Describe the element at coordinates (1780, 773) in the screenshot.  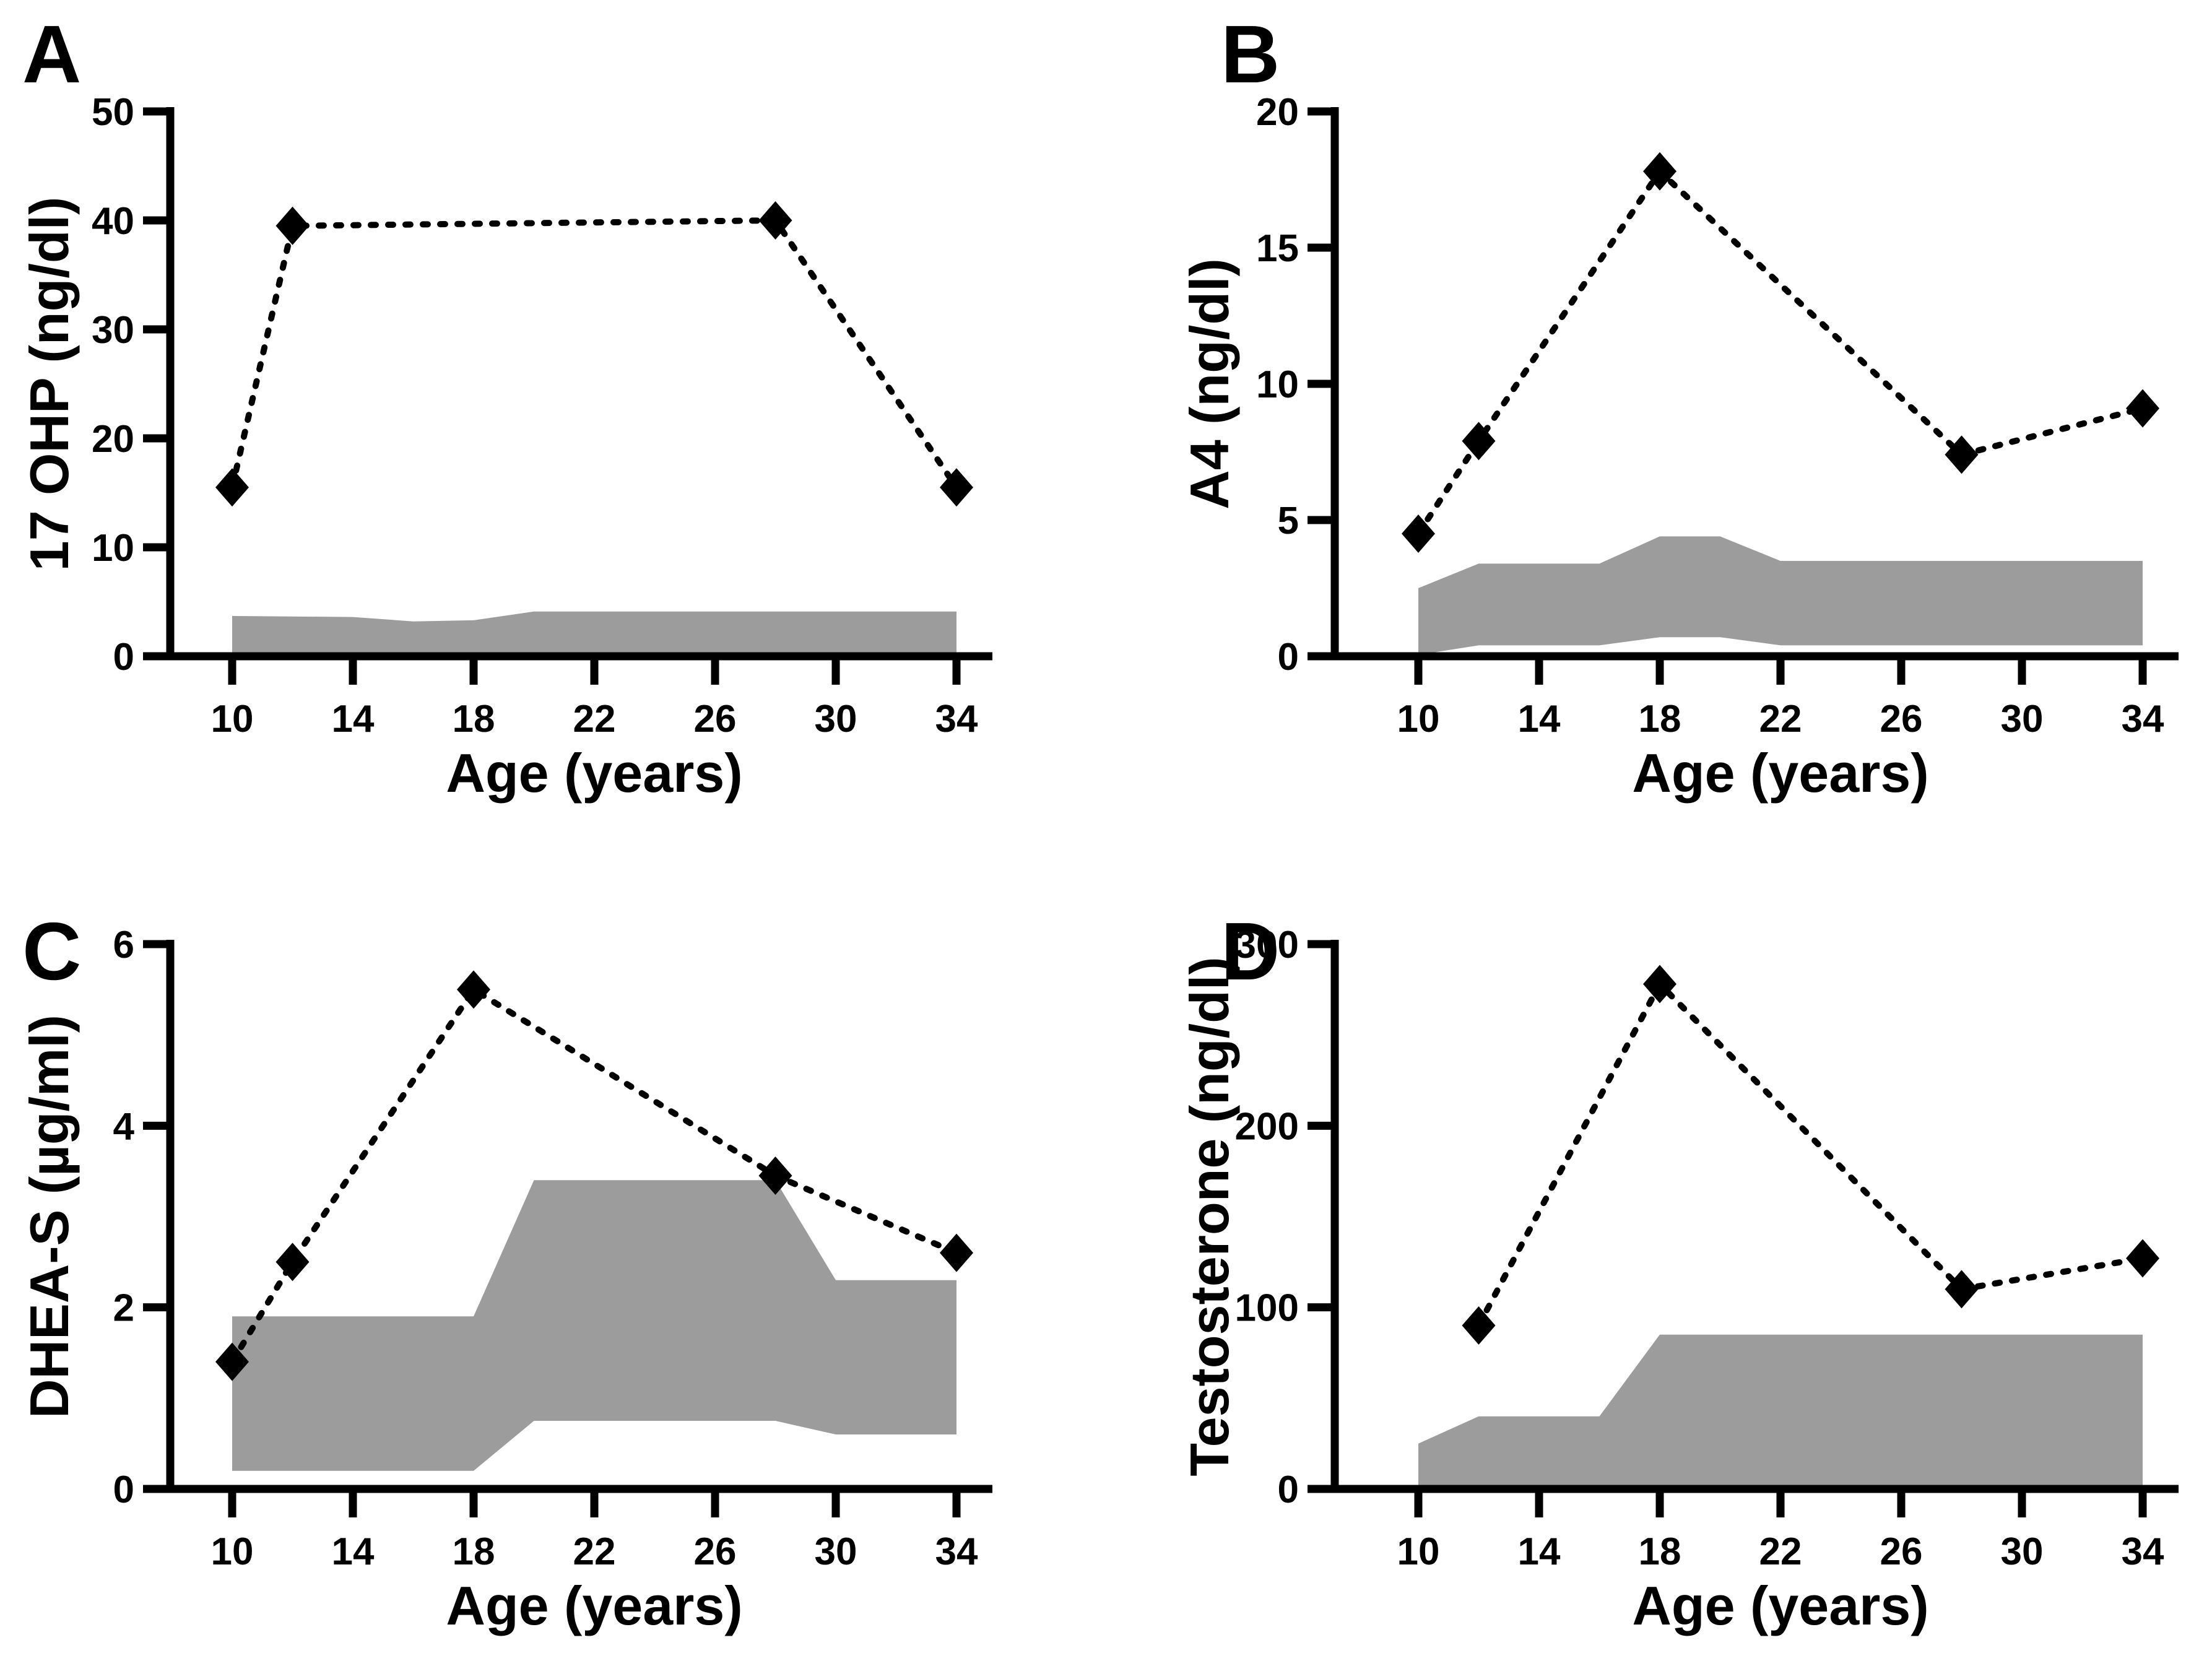
I see `panel-b-x-axis-title: Age (years)` at that location.